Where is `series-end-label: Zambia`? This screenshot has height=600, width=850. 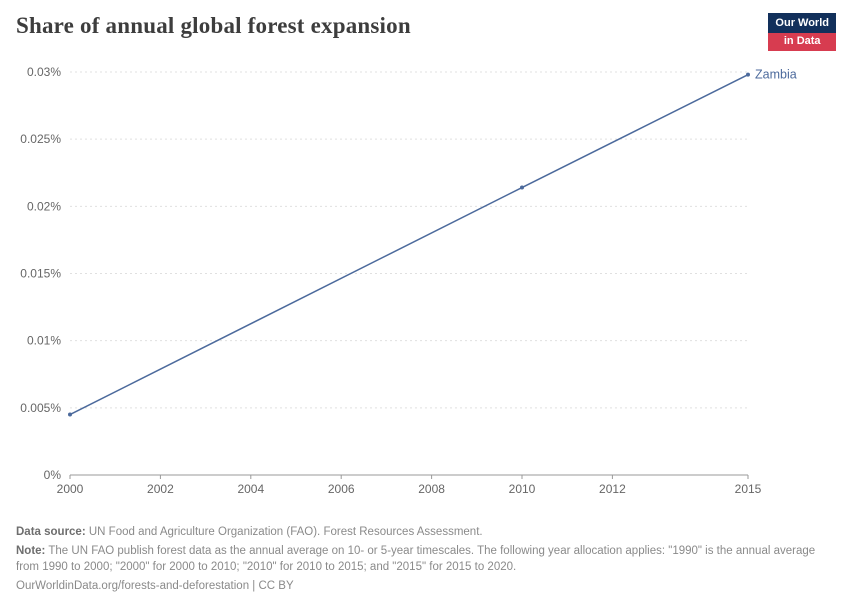 series-end-label: Zambia is located at coordinates (776, 75).